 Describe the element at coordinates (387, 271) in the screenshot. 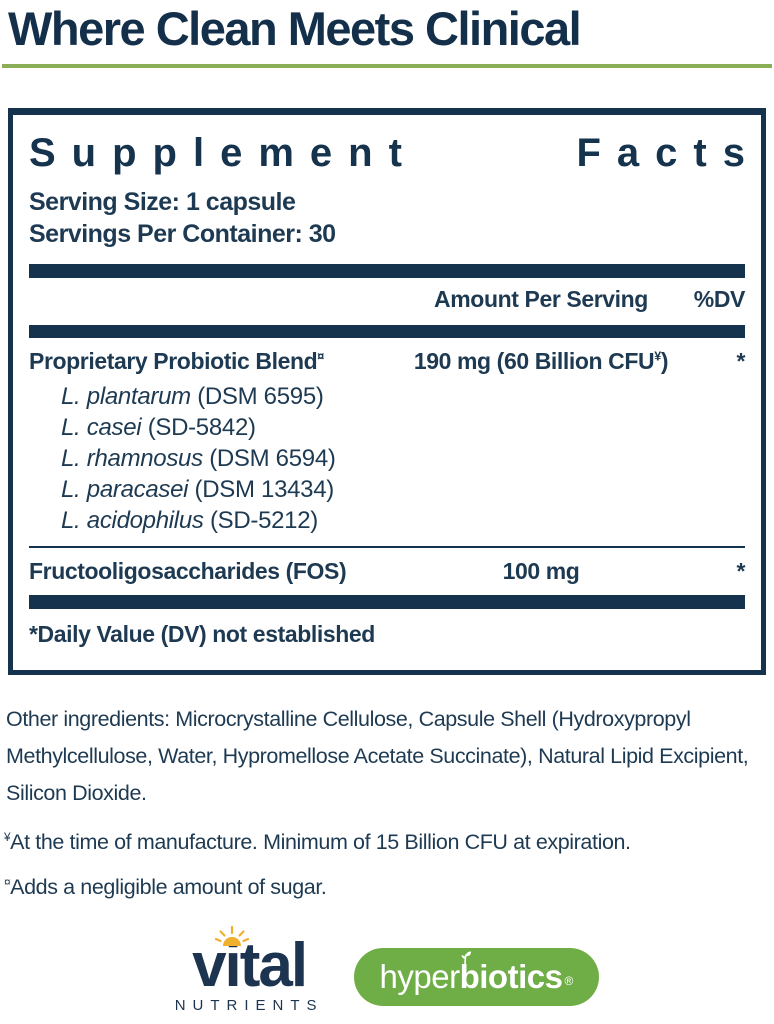

I see `divider-bar-top` at that location.